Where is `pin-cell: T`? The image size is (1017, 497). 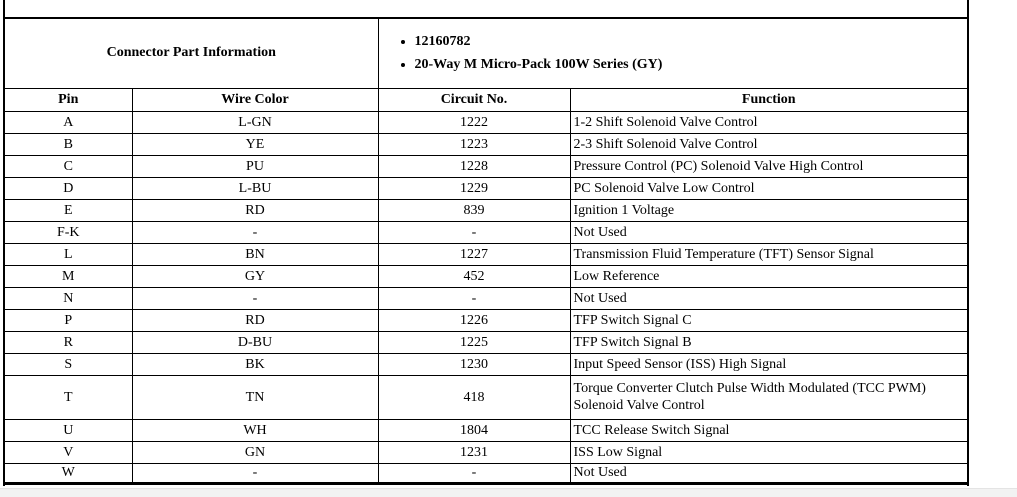
pin-cell: T is located at coordinates (69, 397).